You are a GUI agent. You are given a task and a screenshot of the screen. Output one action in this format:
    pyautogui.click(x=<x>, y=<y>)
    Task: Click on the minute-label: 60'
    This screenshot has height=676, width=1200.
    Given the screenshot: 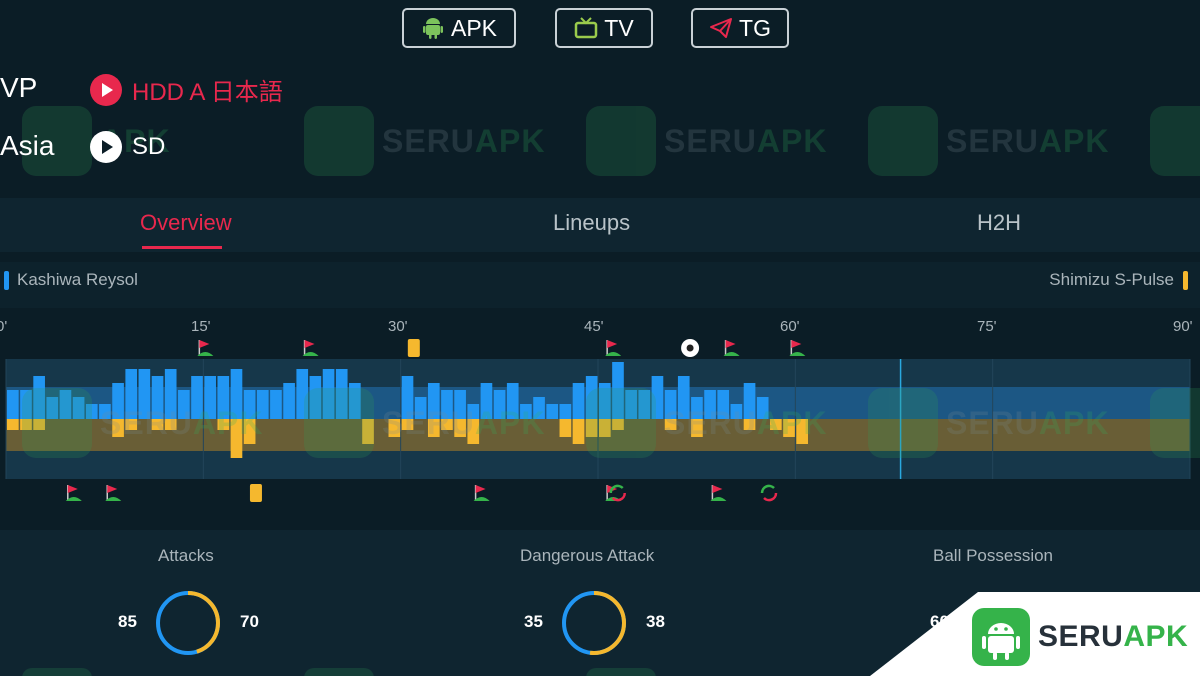 What is the action you would take?
    pyautogui.click(x=790, y=326)
    